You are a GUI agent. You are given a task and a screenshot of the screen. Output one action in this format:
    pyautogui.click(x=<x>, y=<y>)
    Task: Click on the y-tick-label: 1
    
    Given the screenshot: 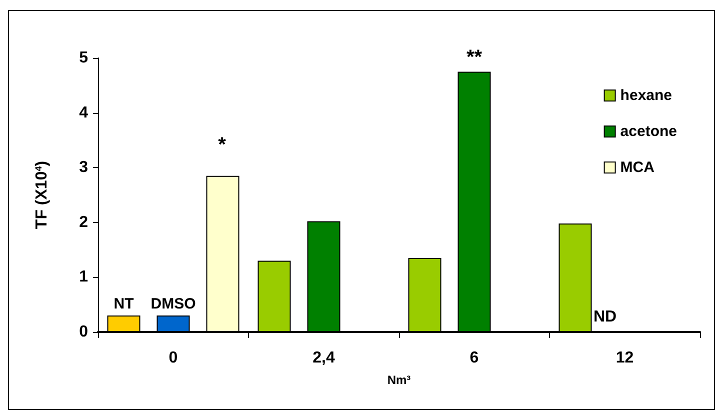 What is the action you would take?
    pyautogui.click(x=83, y=277)
    